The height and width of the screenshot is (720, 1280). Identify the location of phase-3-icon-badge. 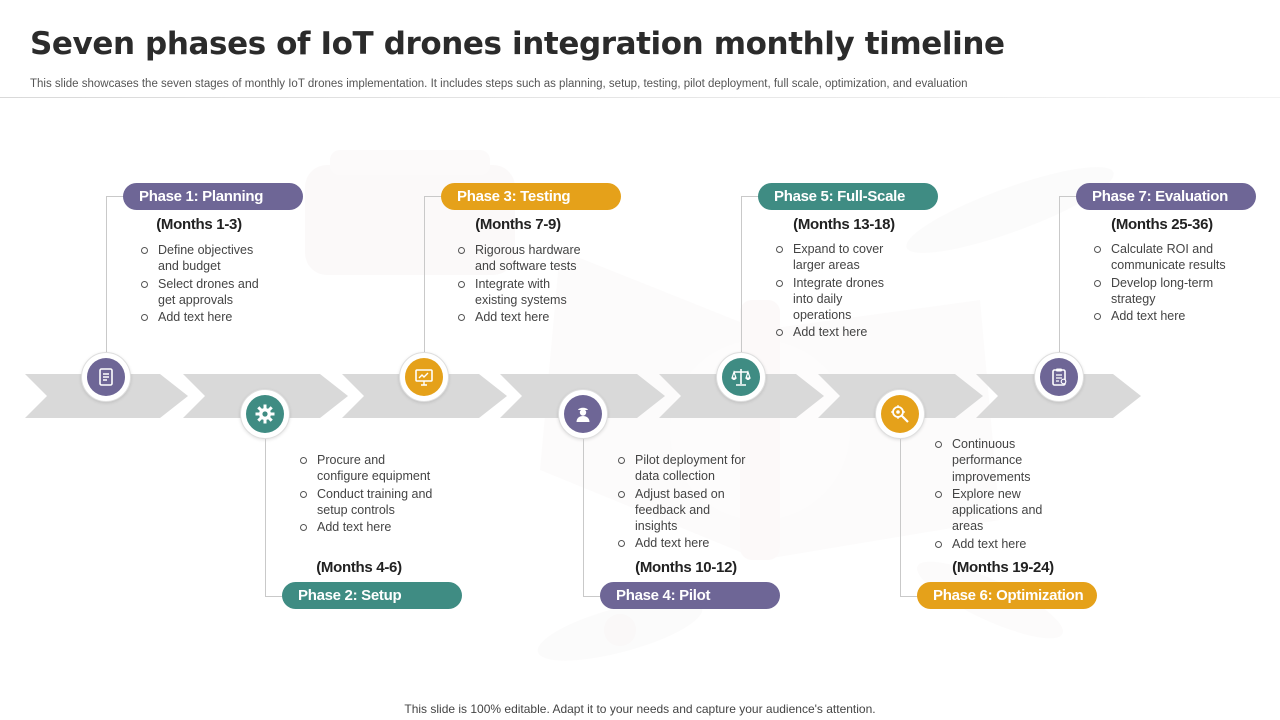
(424, 377).